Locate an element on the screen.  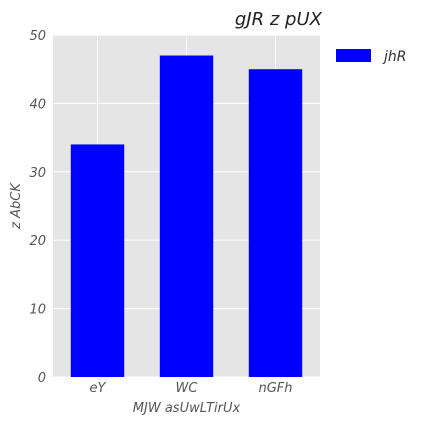
bar-WC is located at coordinates (186, 216).